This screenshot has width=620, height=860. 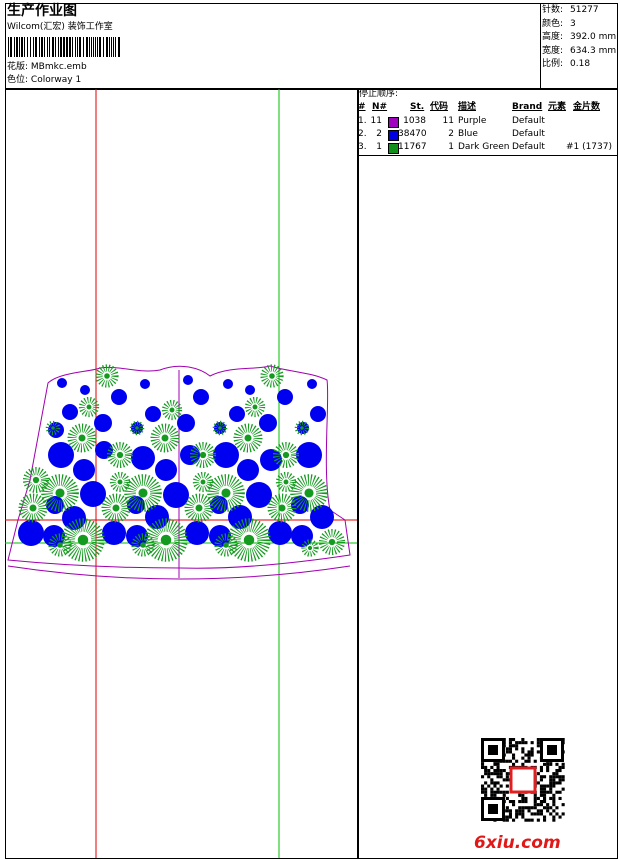 I want to click on description: Blue, so click(x=468, y=134).